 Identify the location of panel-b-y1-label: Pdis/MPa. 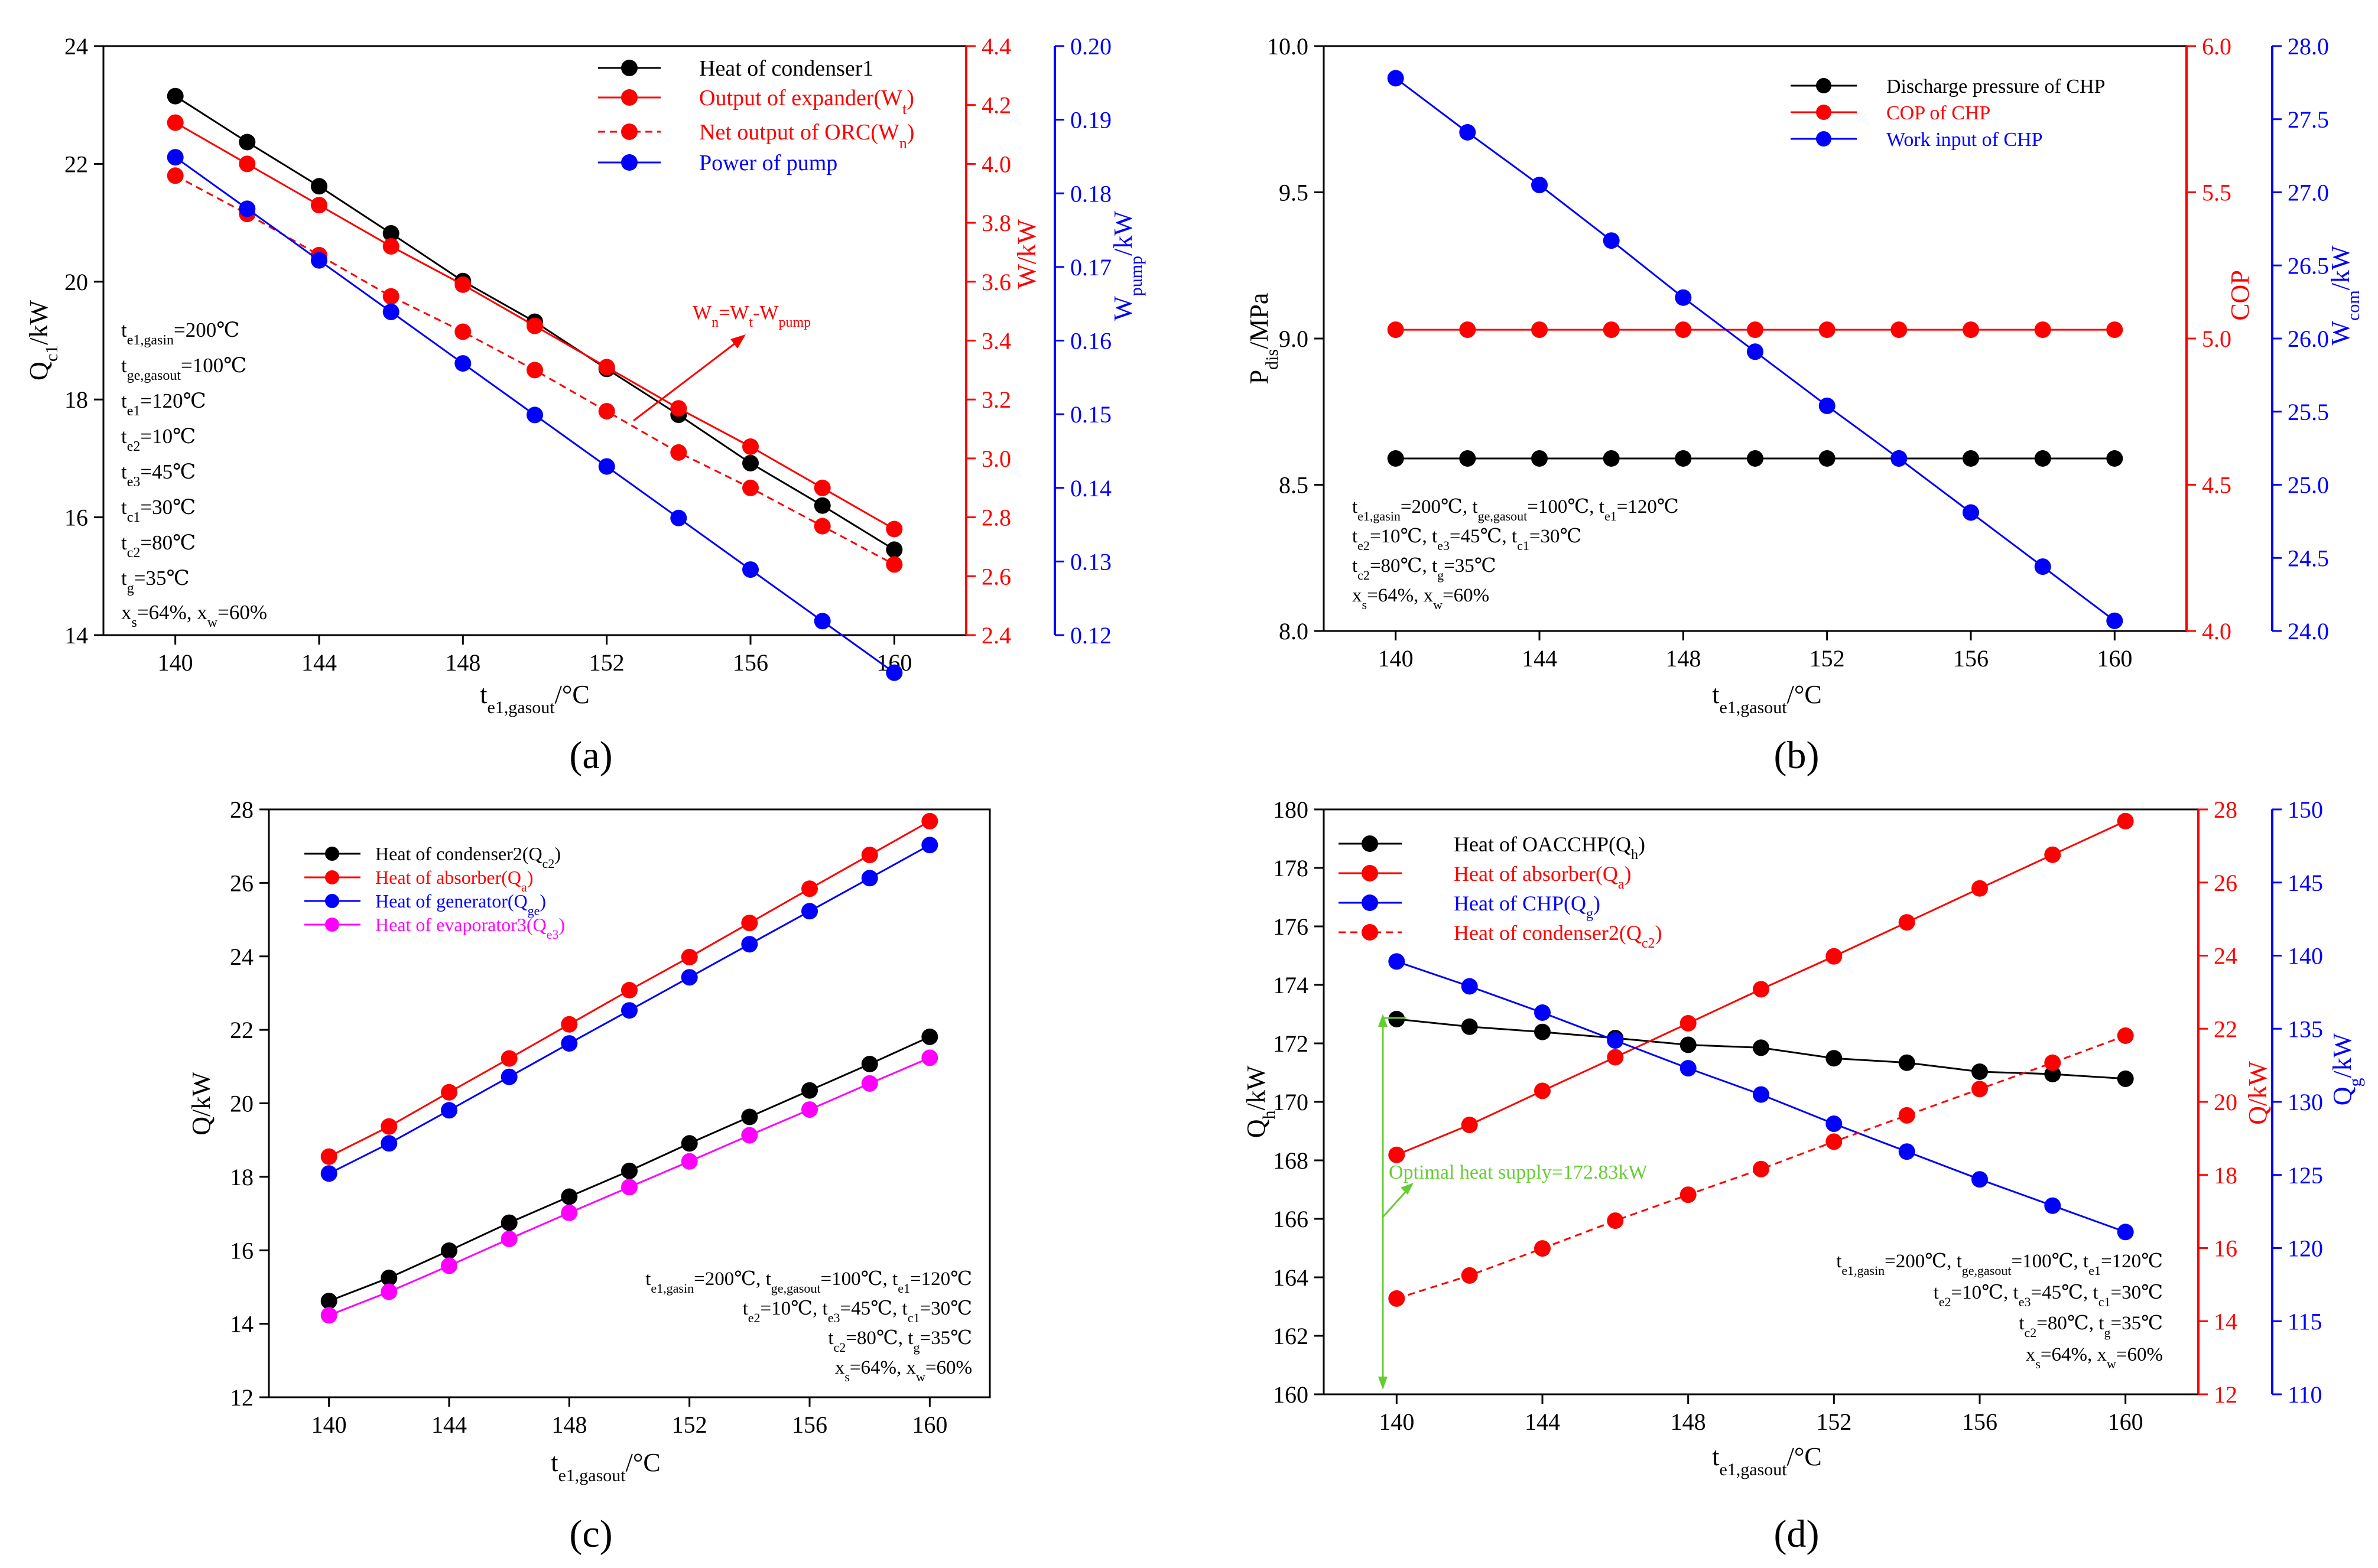
(1263, 339).